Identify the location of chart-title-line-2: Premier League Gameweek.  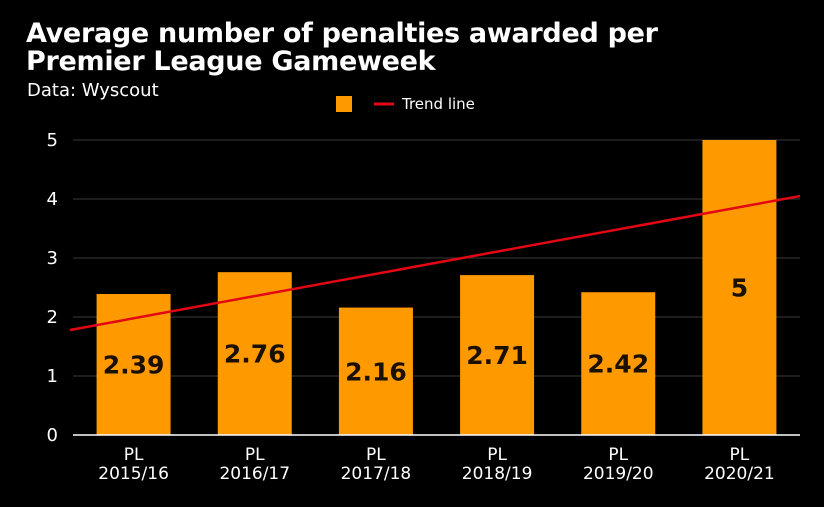
(231, 61).